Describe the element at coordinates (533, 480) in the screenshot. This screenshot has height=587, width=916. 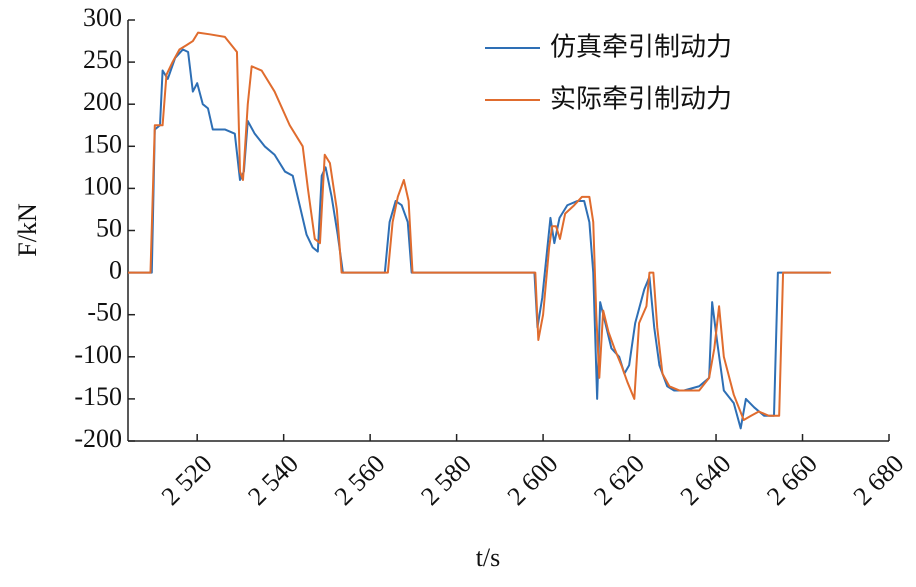
I see `x-tick-label: 2 600` at that location.